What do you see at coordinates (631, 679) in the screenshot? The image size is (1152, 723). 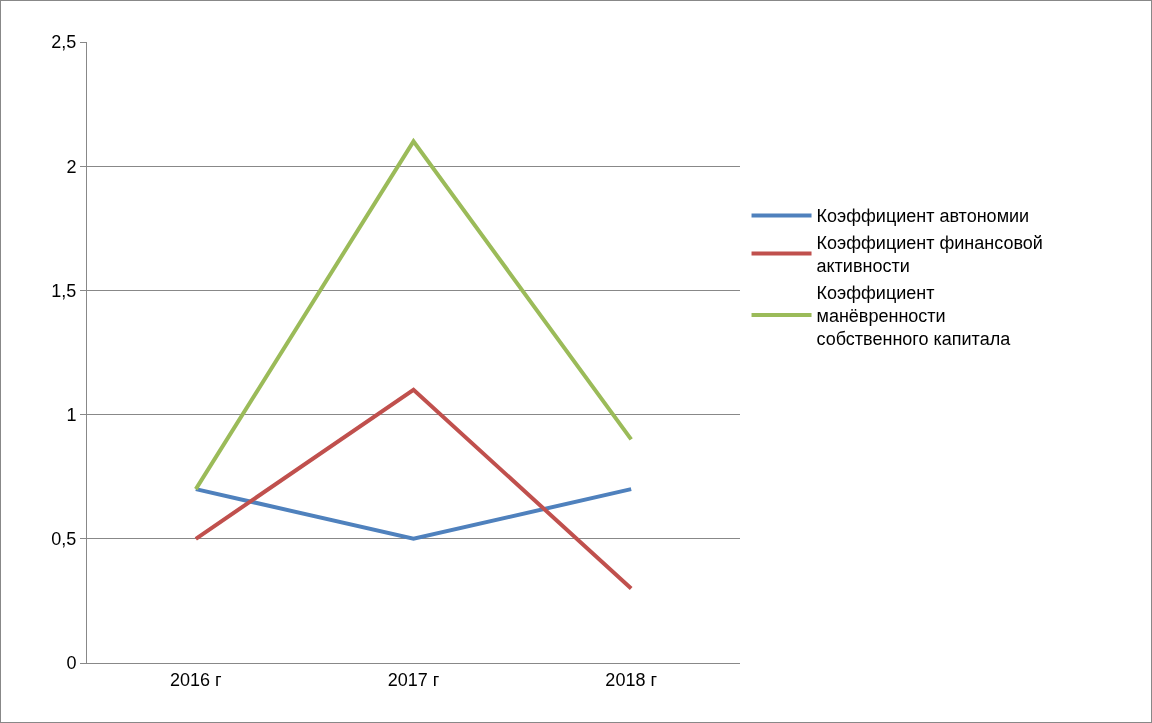 I see `x-tick-label: 2018 г` at bounding box center [631, 679].